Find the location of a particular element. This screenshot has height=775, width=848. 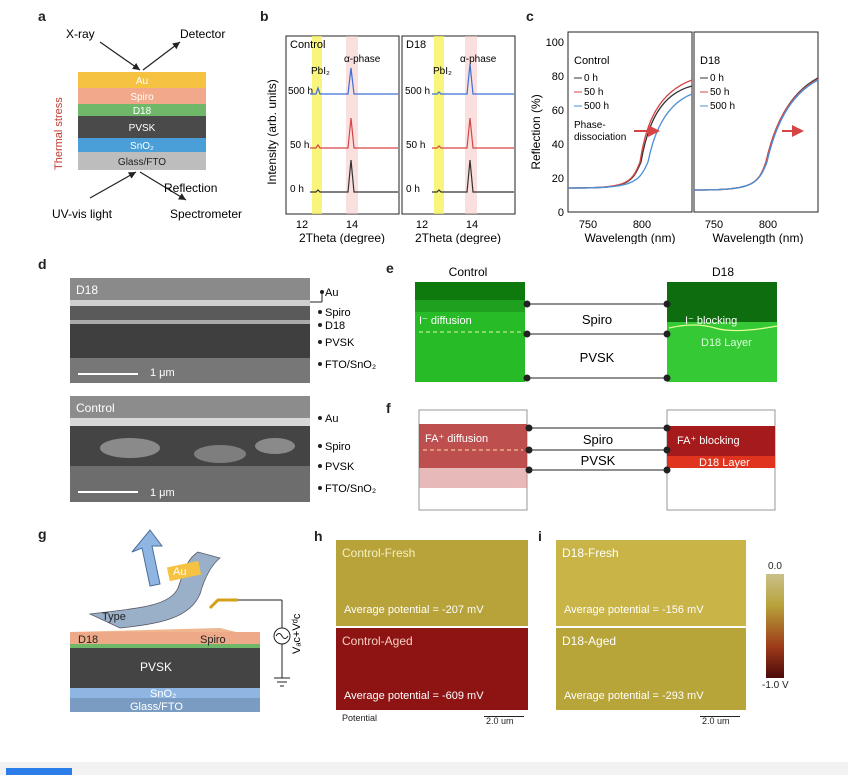

svg-text: 60 is located at coordinates (558, 111).